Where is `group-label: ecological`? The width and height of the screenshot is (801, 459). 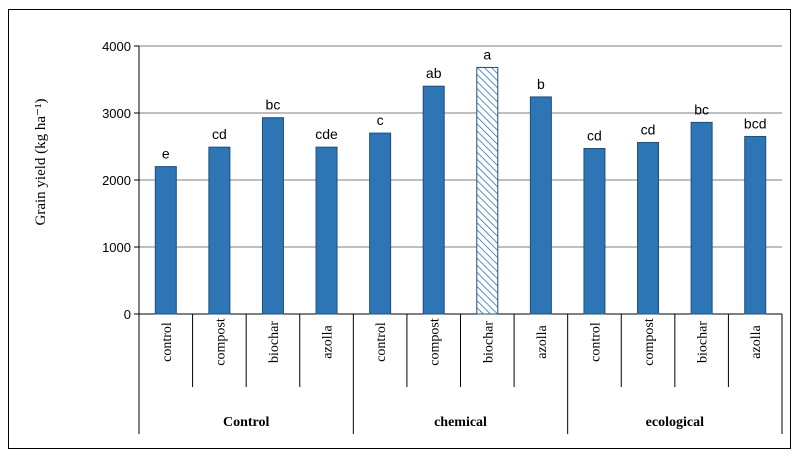
group-label: ecological is located at coordinates (675, 422).